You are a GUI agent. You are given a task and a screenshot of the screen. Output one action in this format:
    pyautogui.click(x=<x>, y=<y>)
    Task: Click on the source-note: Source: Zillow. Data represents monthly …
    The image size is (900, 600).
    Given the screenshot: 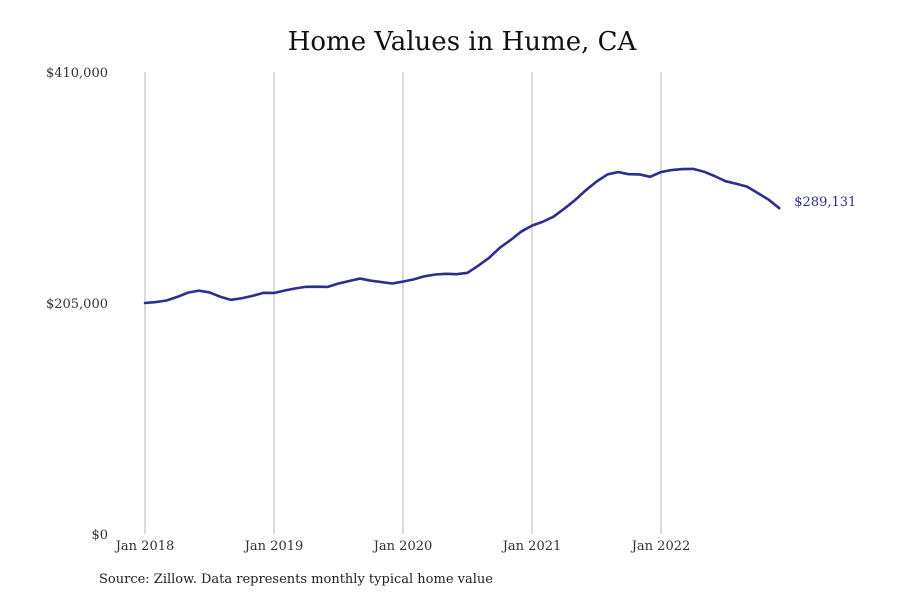 What is the action you would take?
    pyautogui.click(x=296, y=579)
    